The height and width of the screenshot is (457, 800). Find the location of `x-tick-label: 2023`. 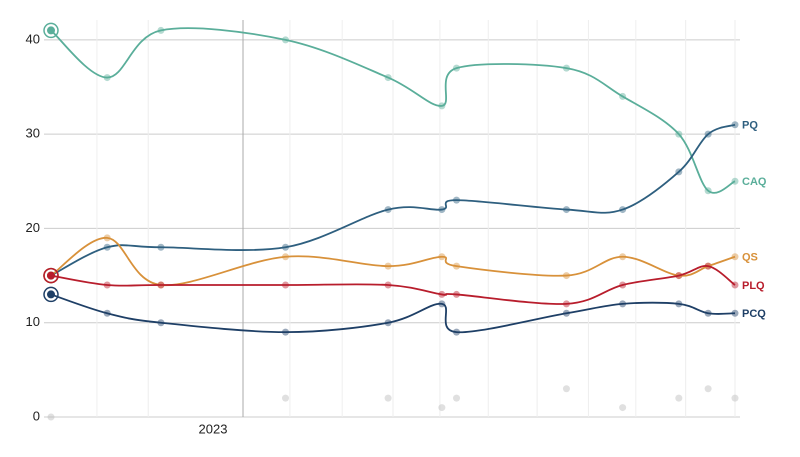

x-tick-label: 2023 is located at coordinates (213, 428).